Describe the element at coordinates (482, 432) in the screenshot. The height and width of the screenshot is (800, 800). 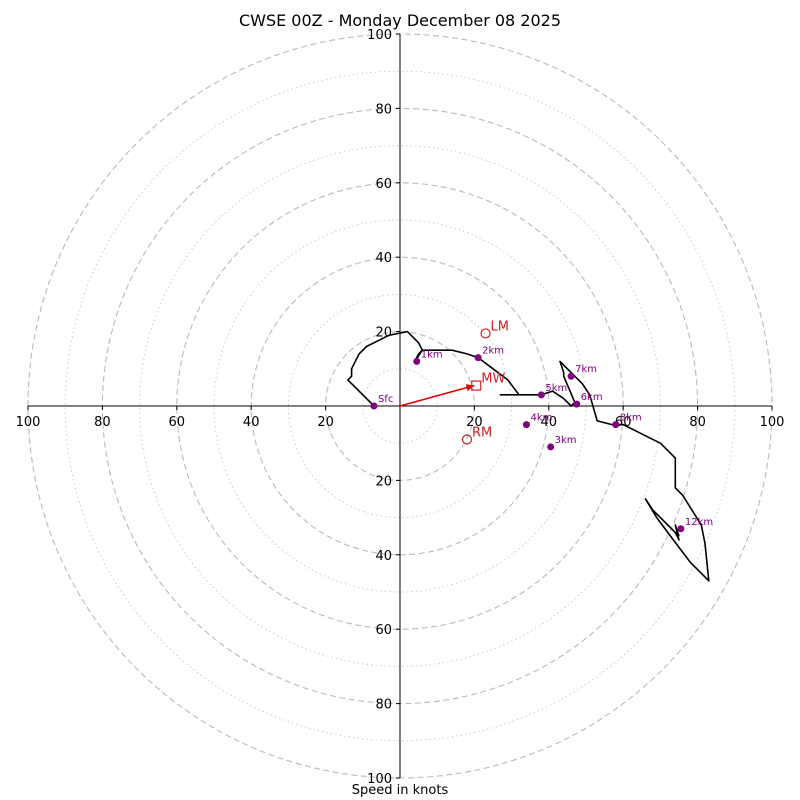
I see `motion-label-rm: RM` at that location.